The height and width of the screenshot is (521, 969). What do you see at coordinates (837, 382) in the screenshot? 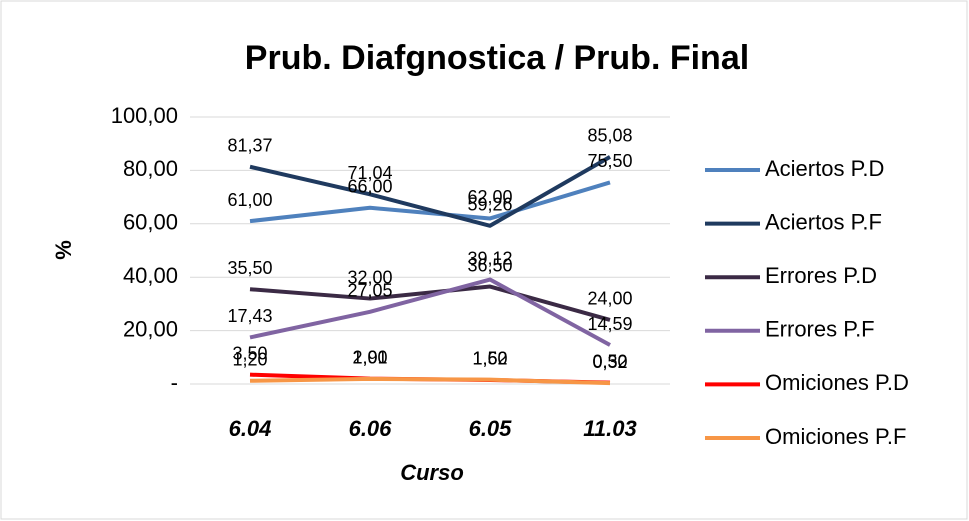
I see `legend-label: Omiciones P.D` at bounding box center [837, 382].